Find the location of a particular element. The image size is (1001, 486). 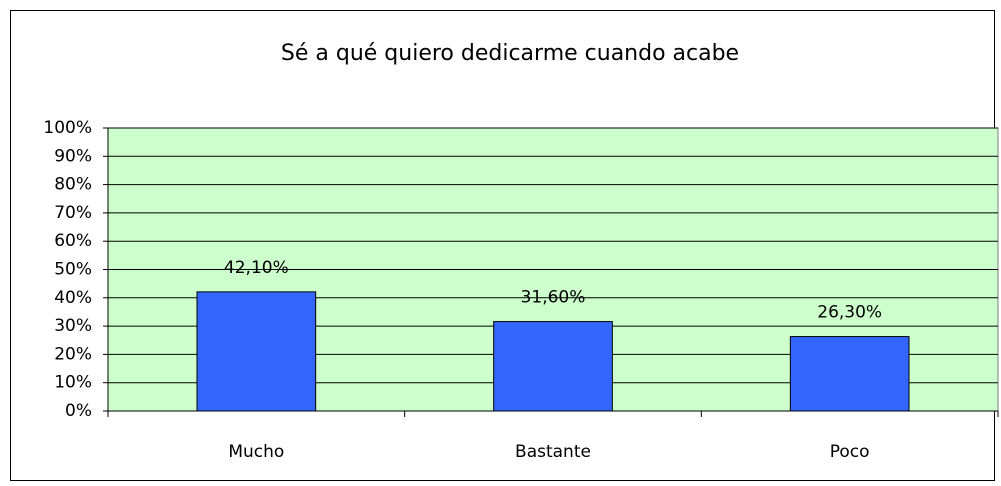

x-tick-label: Poco is located at coordinates (850, 452).